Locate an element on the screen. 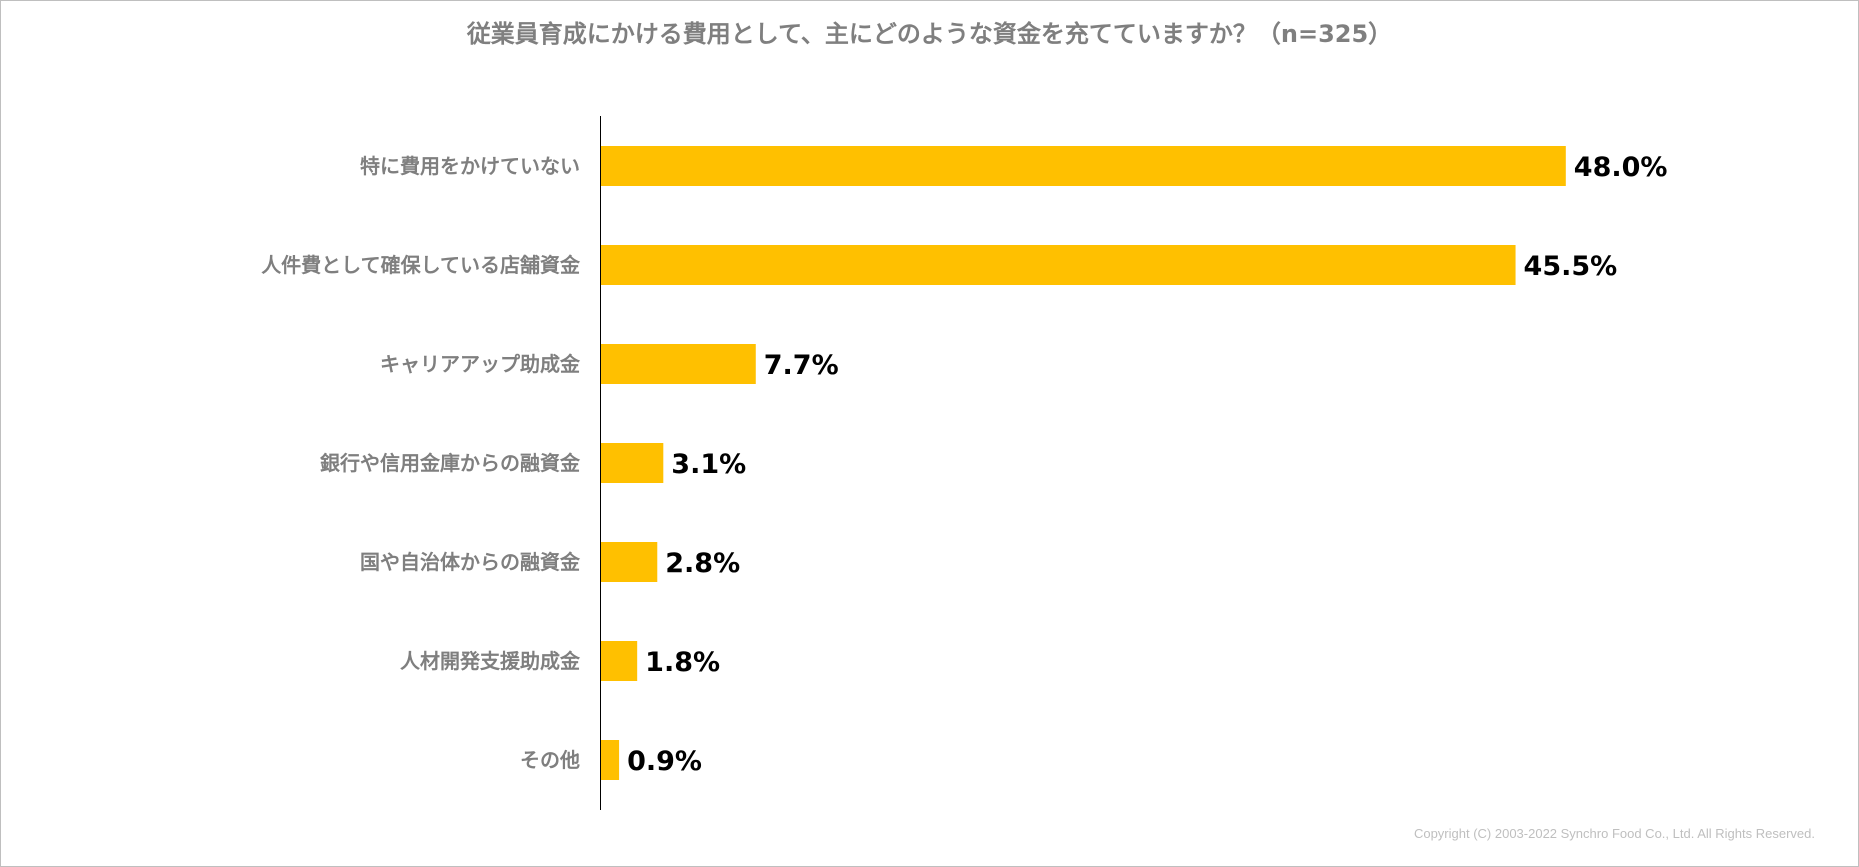  category-label: 人材開発支援助成金 is located at coordinates (490, 661).